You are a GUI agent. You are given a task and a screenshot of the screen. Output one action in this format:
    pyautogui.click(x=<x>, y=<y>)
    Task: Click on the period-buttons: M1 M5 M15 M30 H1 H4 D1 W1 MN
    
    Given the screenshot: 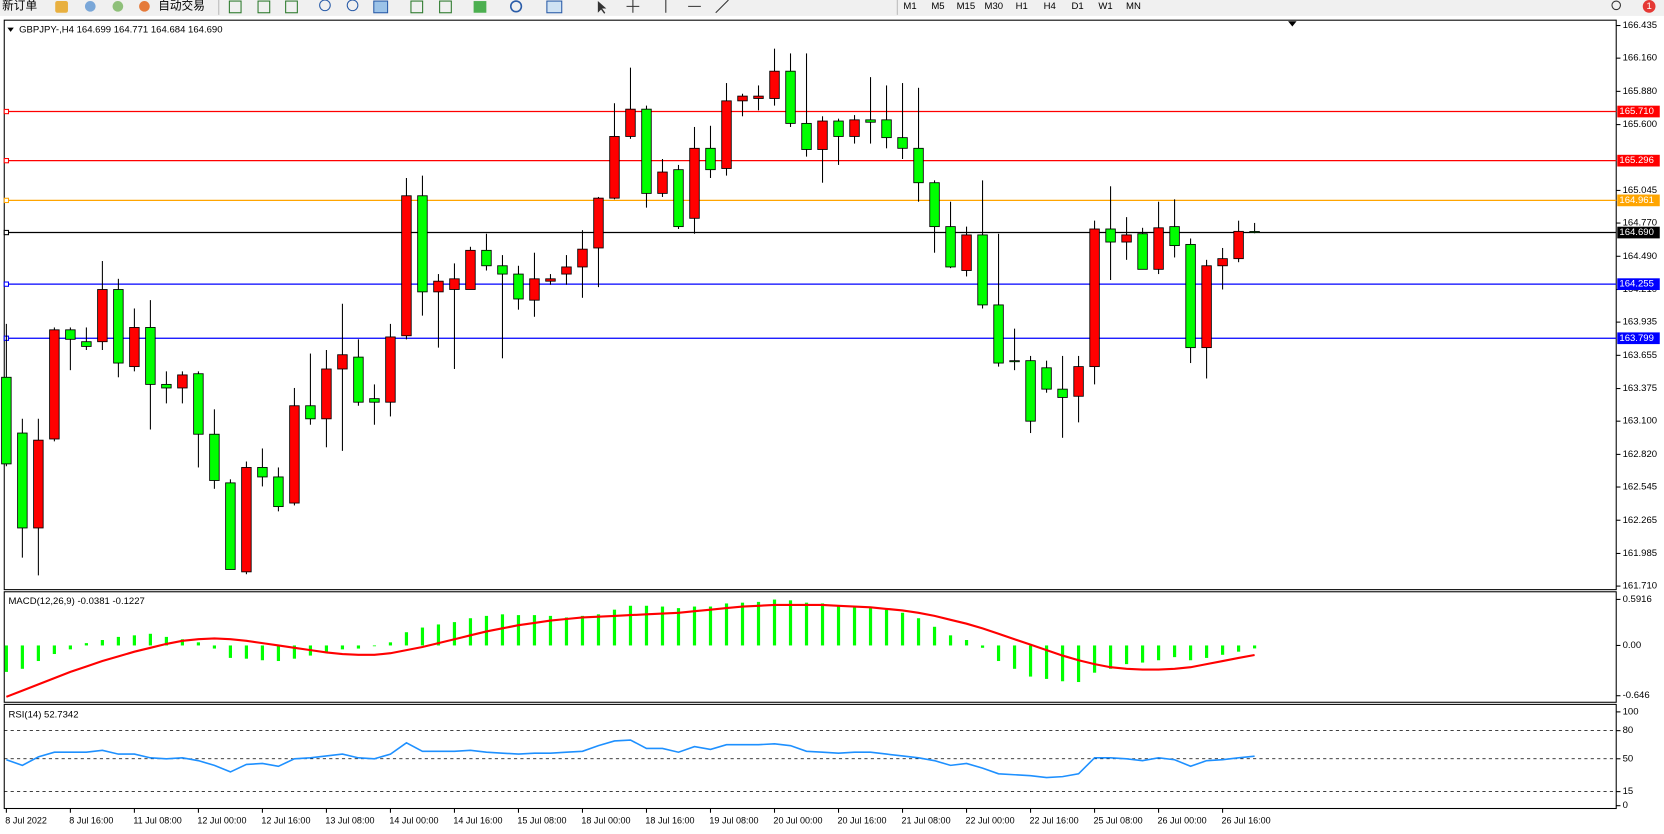 What is the action you would take?
    pyautogui.click(x=1022, y=6)
    